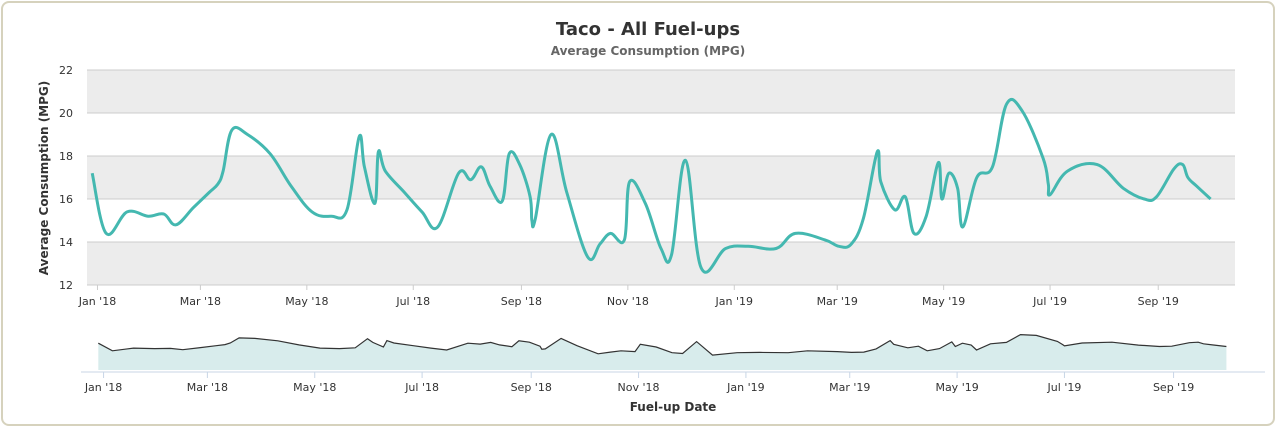 The width and height of the screenshot is (1279, 429). Describe the element at coordinates (66, 70) in the screenshot. I see `y-tick-label: 22` at that location.